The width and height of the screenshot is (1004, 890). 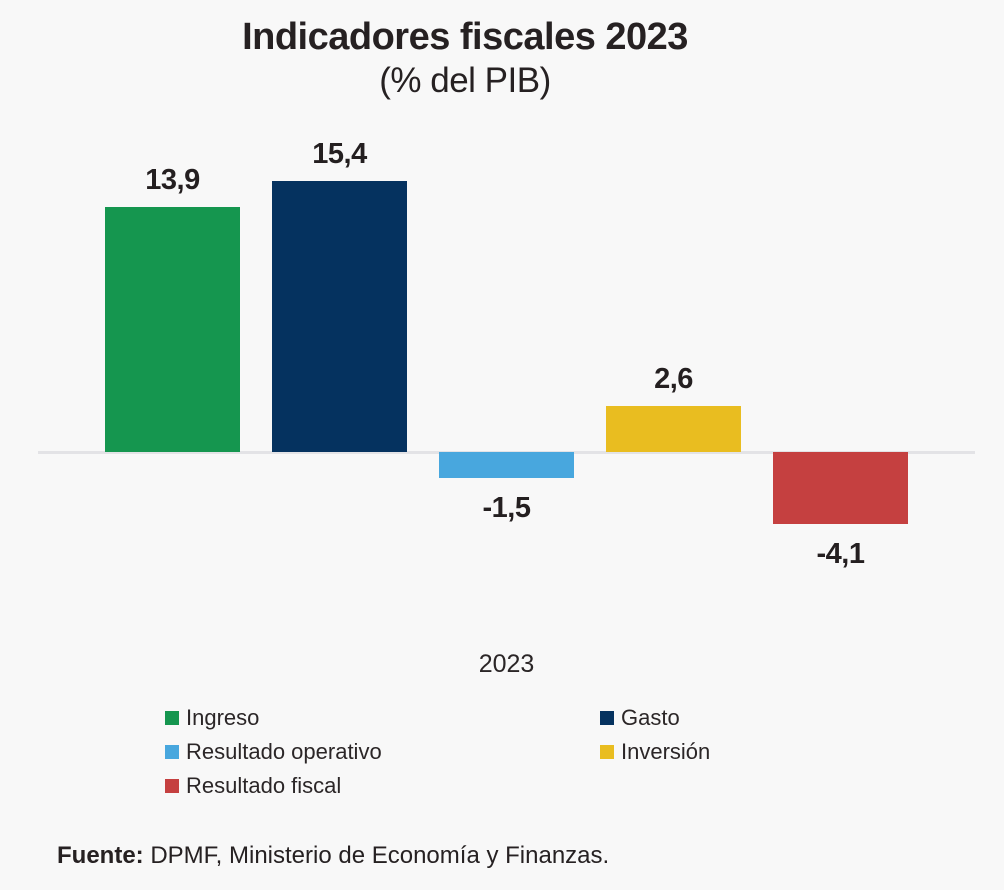 I want to click on bar-value-label-resultado-operativo: -1,5, so click(x=506, y=508).